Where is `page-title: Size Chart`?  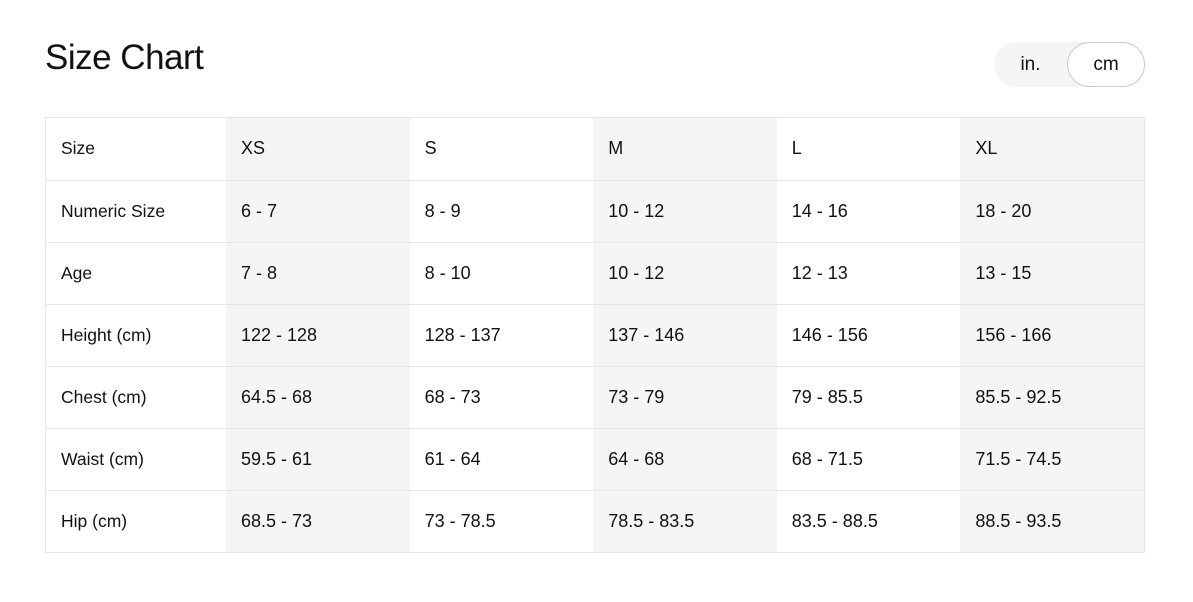 page-title: Size Chart is located at coordinates (124, 57).